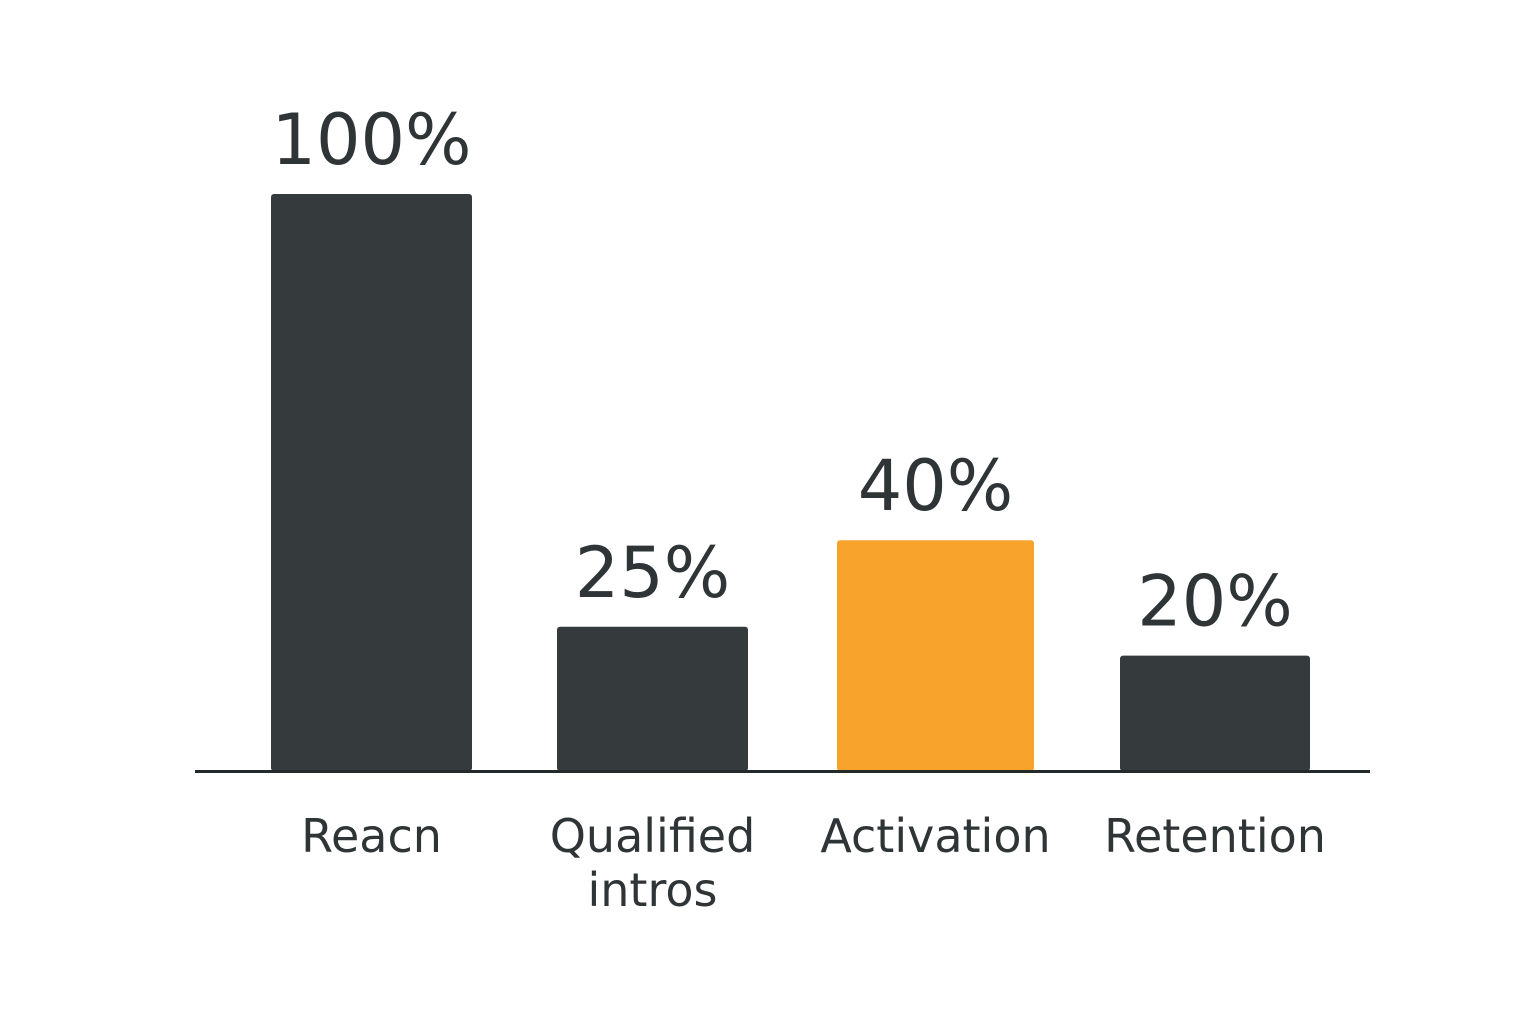  I want to click on category-label-1: Reacn, so click(371, 836).